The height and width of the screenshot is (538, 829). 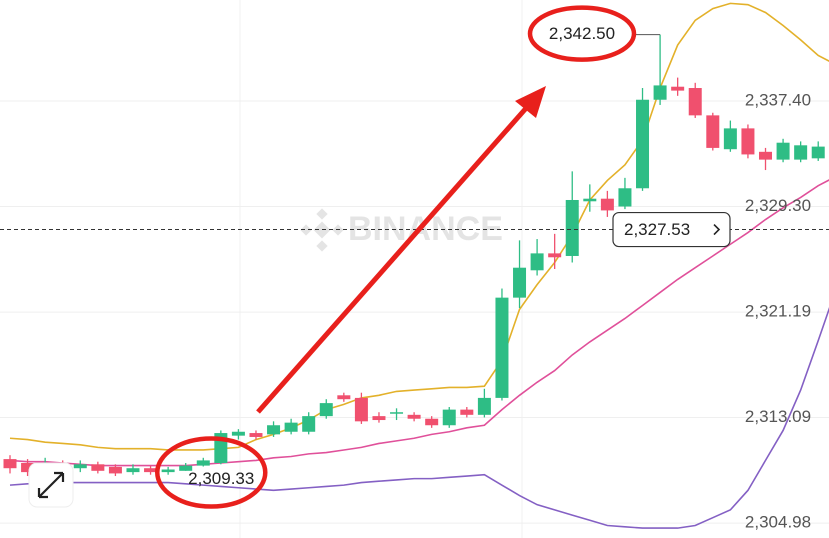 I want to click on expand-button, so click(x=51, y=485).